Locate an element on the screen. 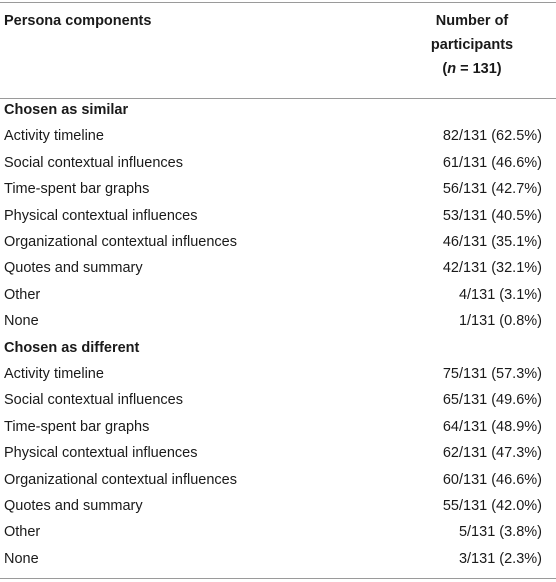  header-line: participants is located at coordinates (472, 45).